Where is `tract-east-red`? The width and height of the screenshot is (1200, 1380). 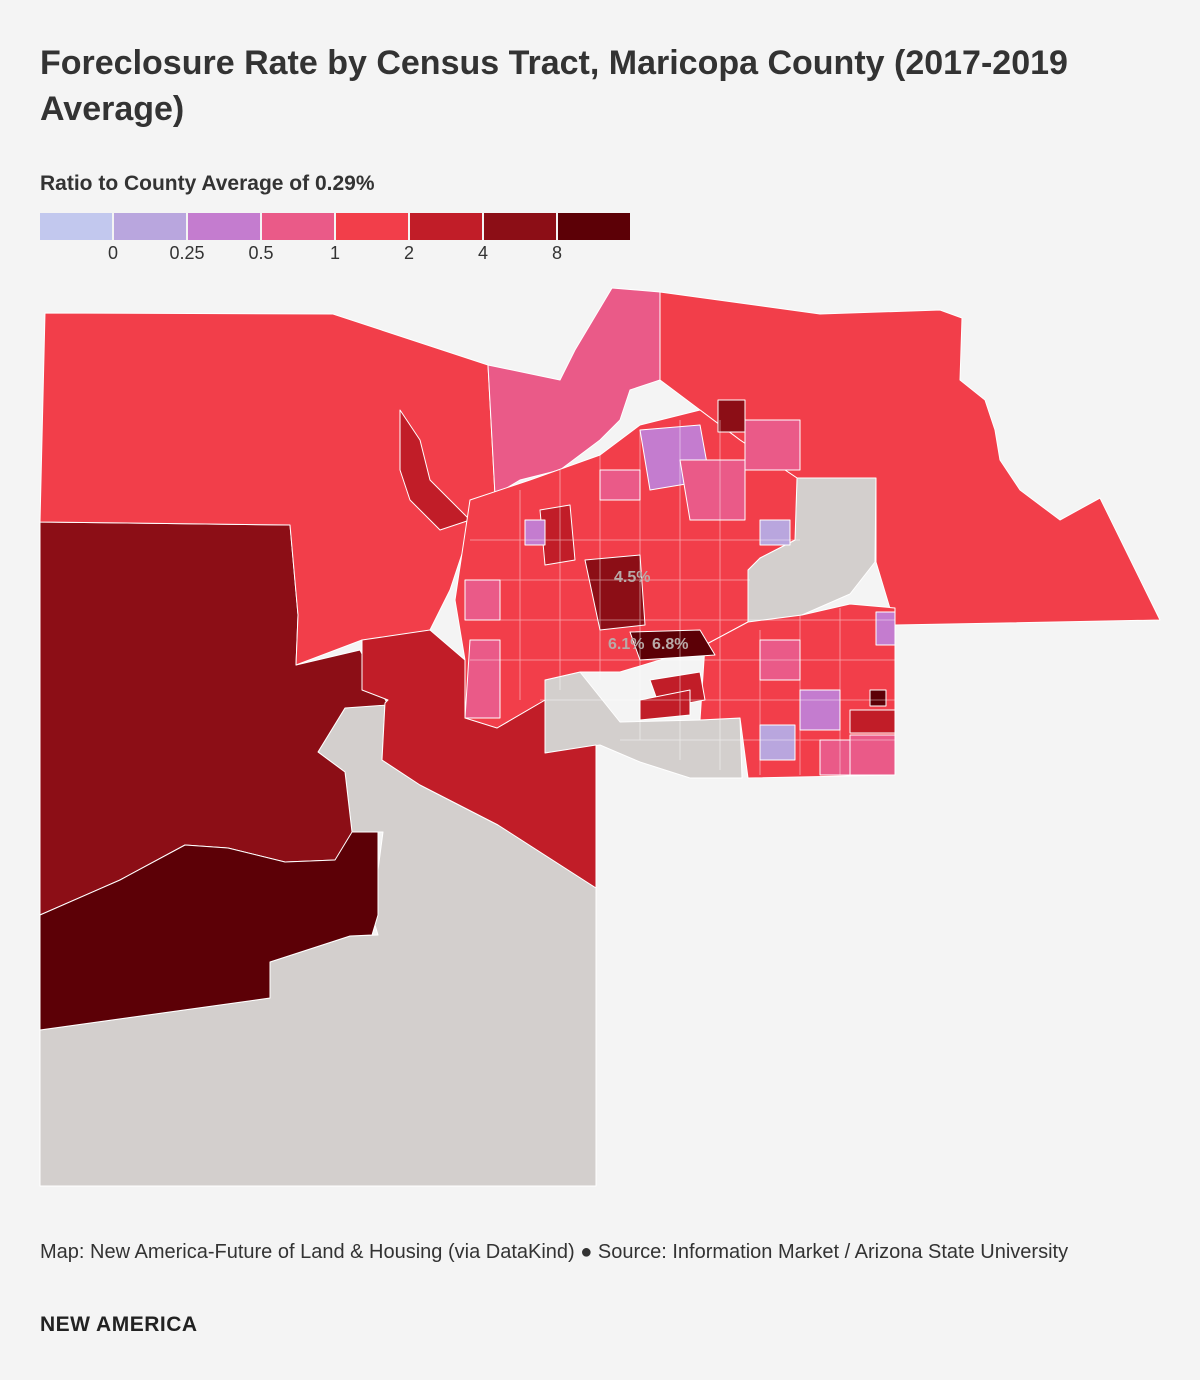 tract-east-red is located at coordinates (872, 721).